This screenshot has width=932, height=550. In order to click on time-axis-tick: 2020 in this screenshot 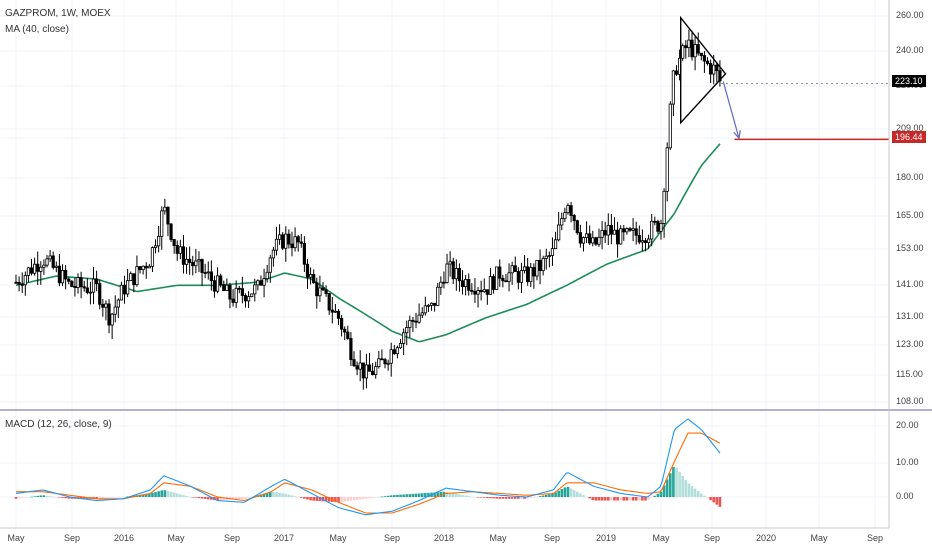, I will do `click(766, 538)`.